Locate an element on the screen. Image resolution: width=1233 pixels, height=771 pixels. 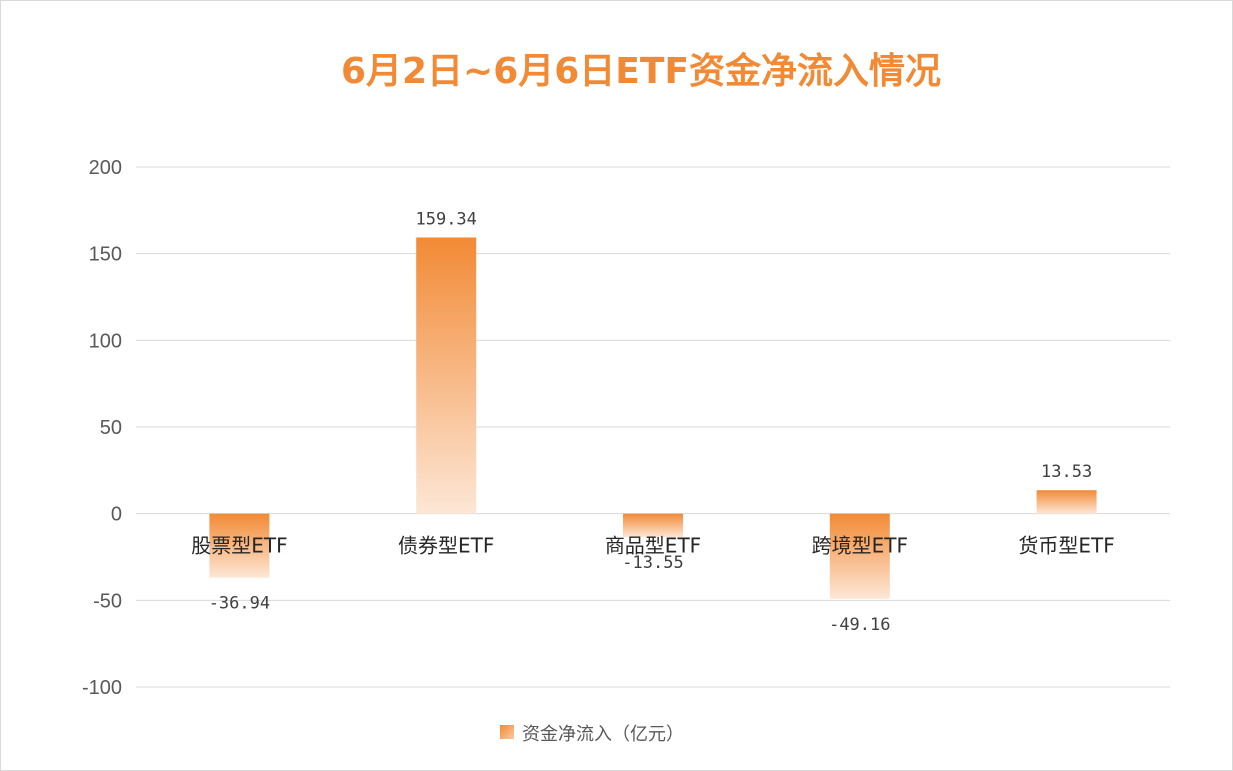
data-label: 13.53 is located at coordinates (1066, 472).